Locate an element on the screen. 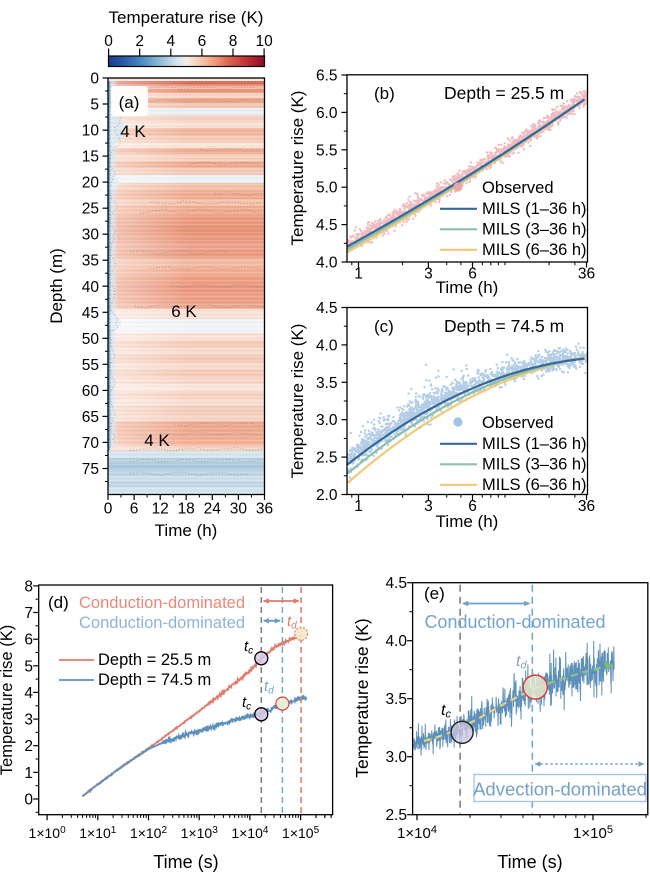 The height and width of the screenshot is (876, 650). svg-text: 20 is located at coordinates (91, 183).